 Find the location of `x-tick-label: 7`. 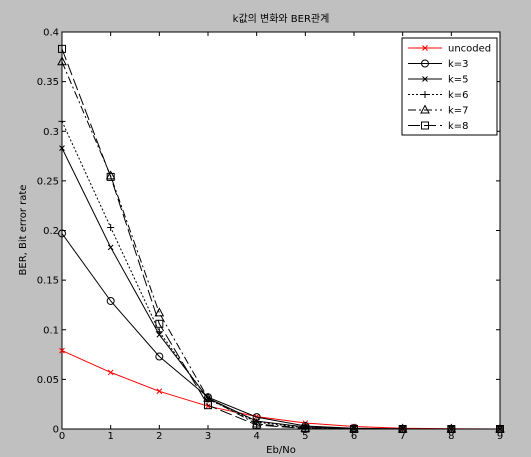

x-tick-label: 7 is located at coordinates (402, 436).